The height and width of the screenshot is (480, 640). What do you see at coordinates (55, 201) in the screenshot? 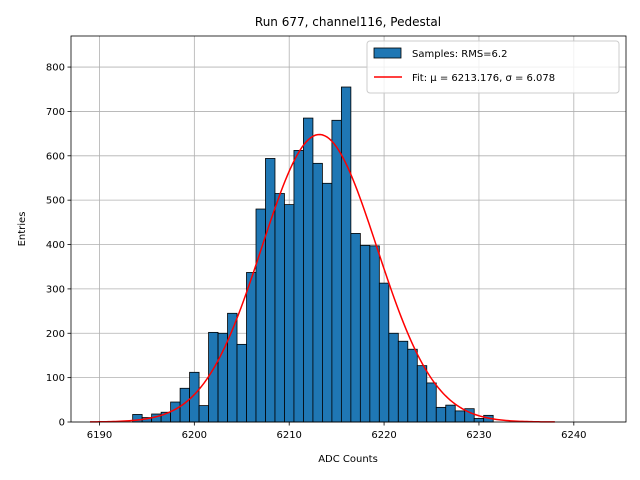
I see `y-tick-label: 500` at bounding box center [55, 201].